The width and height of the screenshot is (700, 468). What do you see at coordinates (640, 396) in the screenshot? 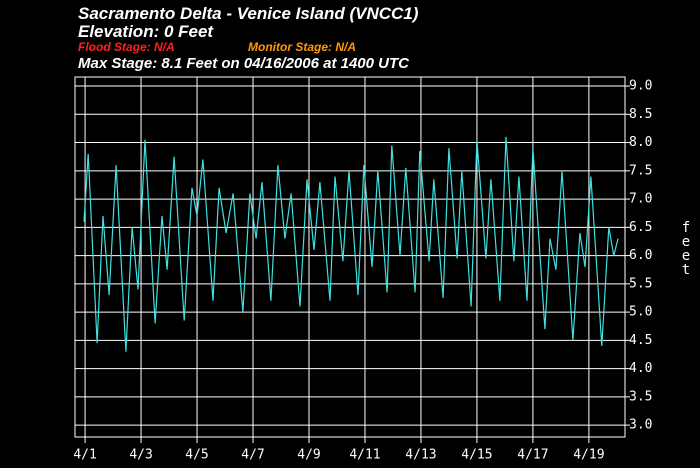
I see `y-tick-label: 3.5` at bounding box center [640, 396].